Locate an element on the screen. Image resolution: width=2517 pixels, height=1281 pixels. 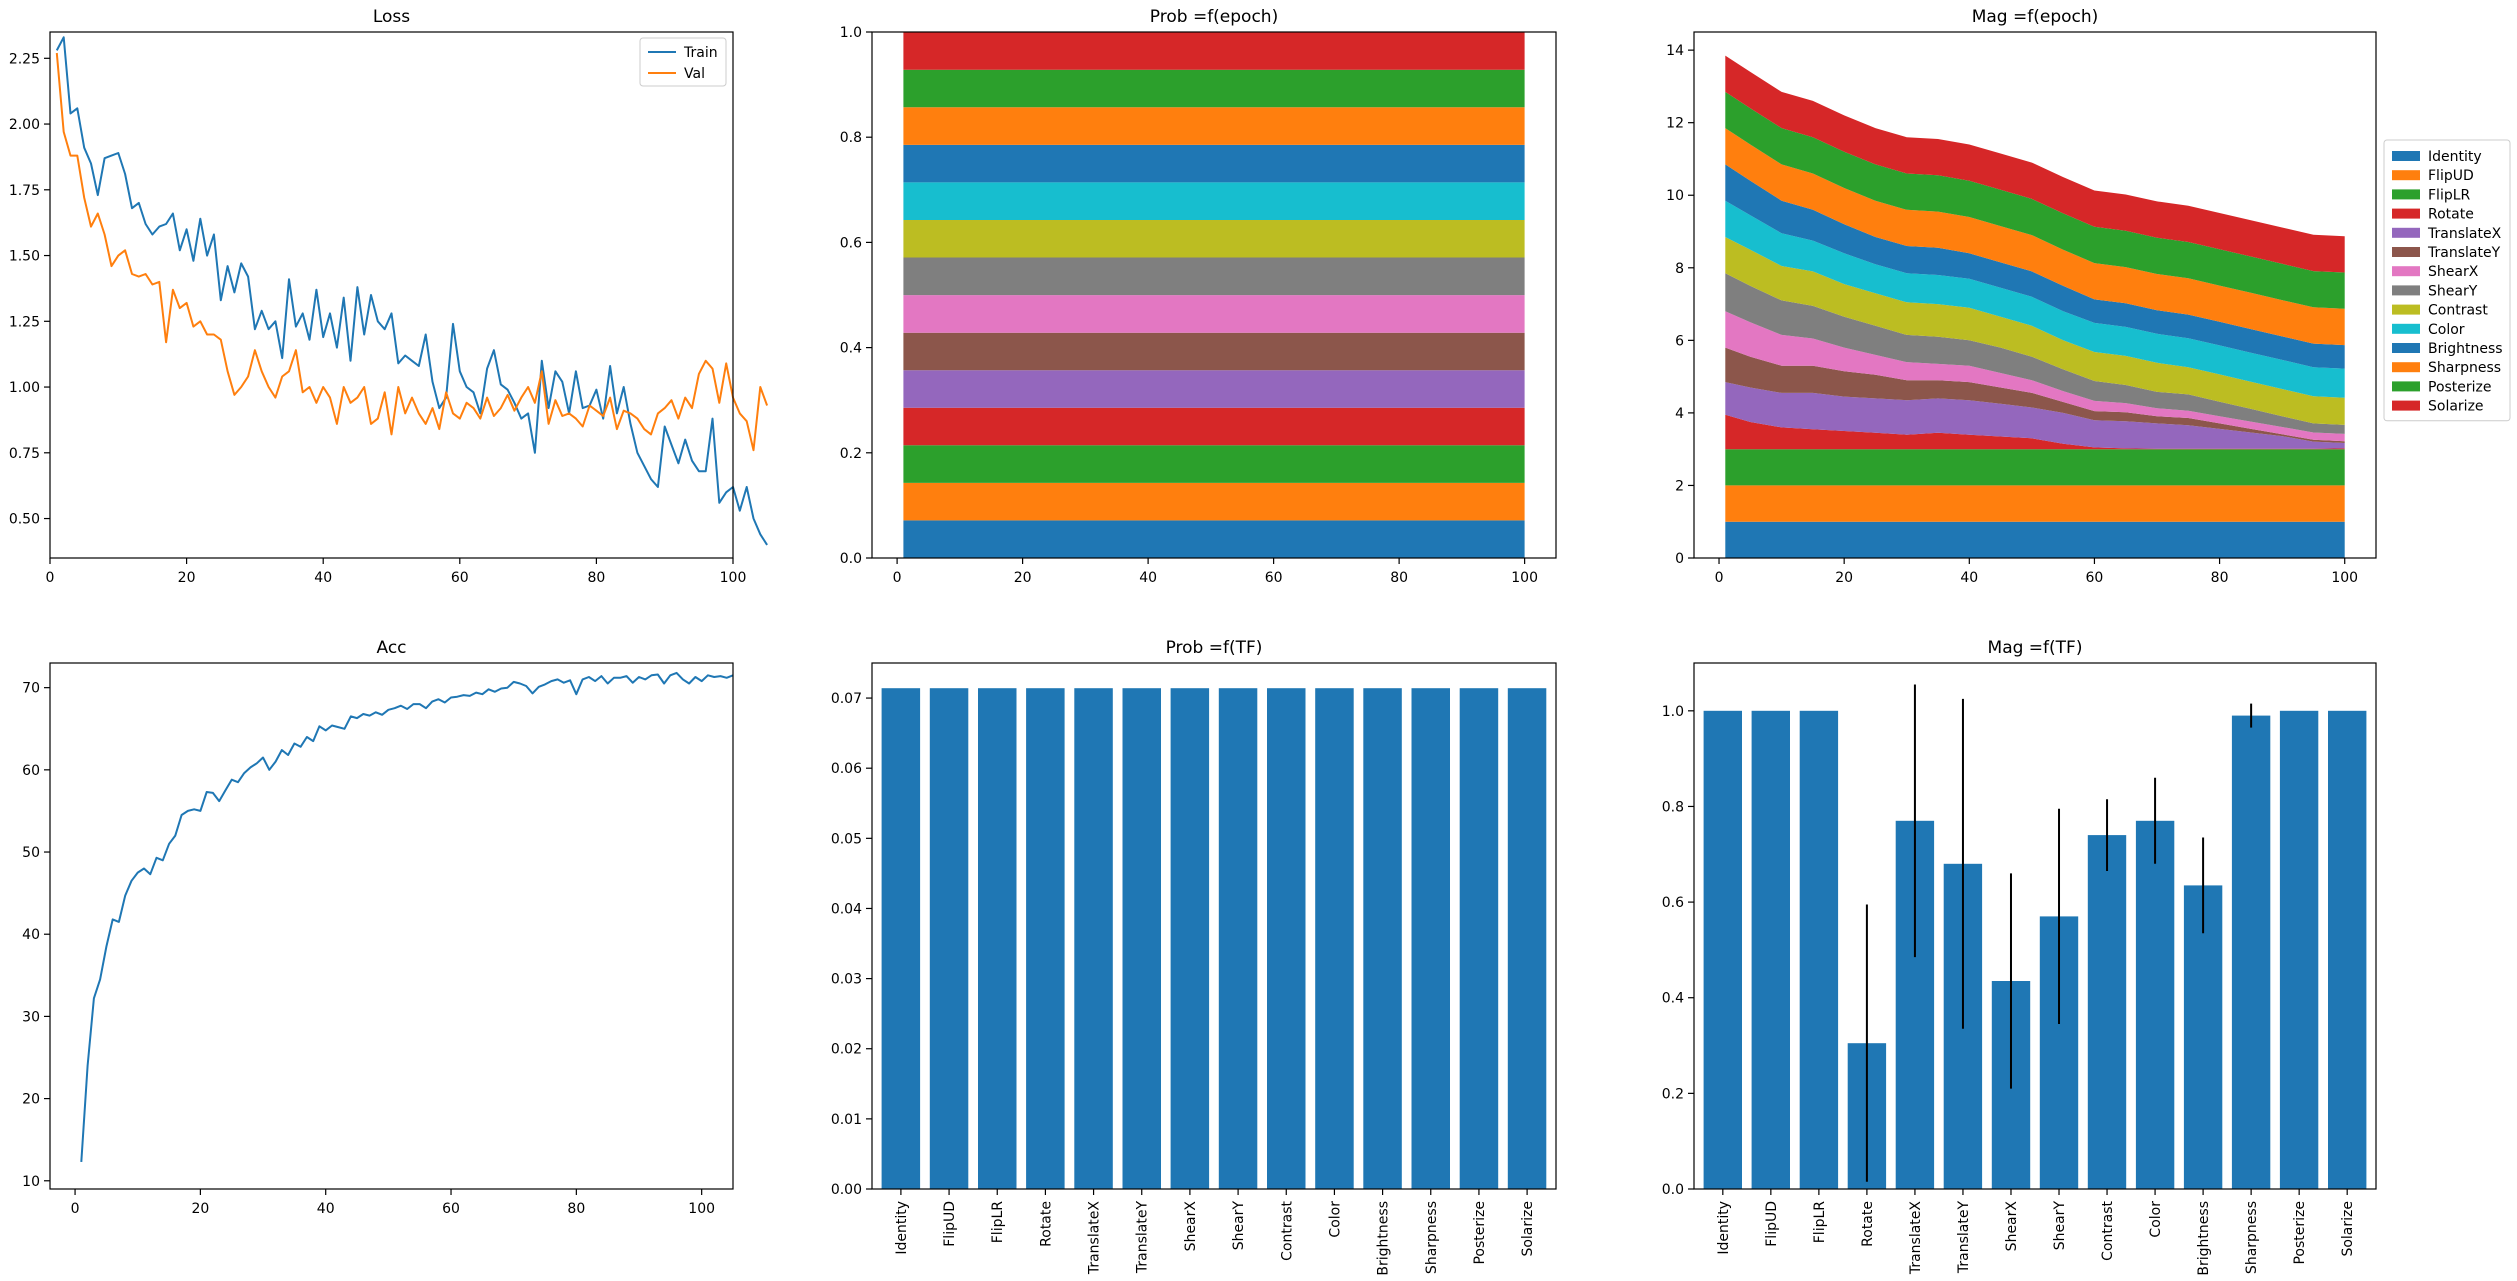
area-contrast is located at coordinates (2035, 331).